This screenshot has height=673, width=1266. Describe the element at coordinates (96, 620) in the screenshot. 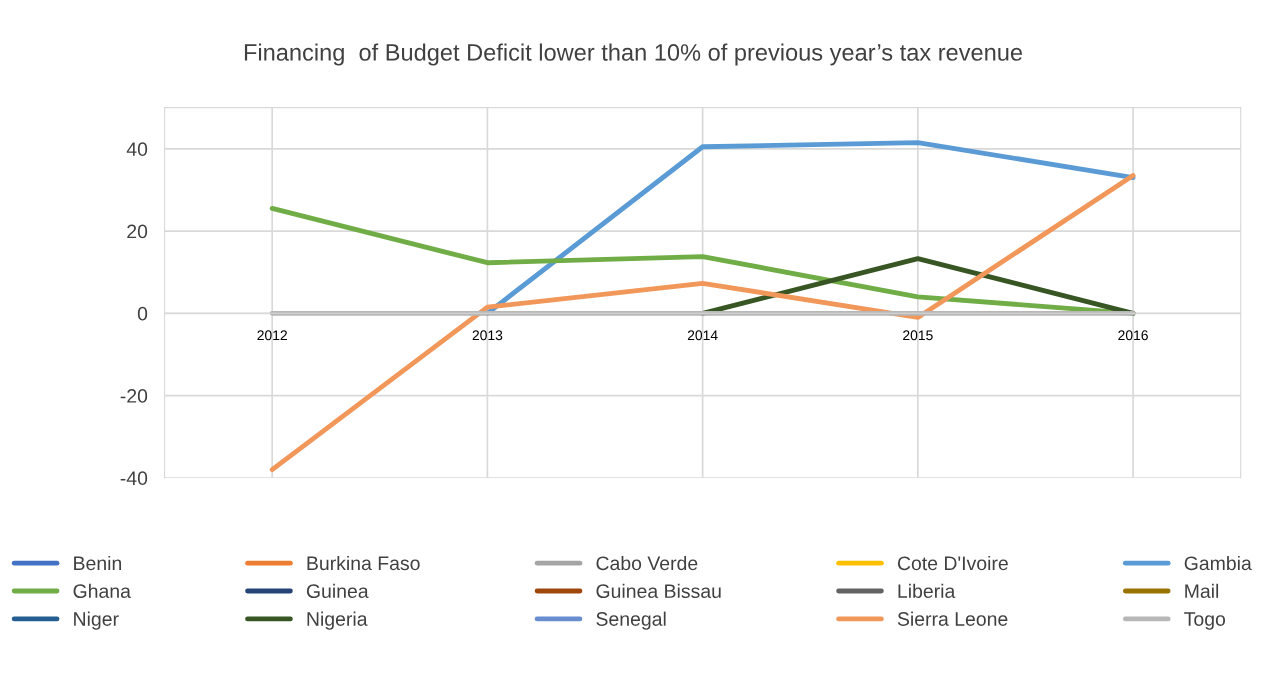

I see `legend-label: Niger` at that location.